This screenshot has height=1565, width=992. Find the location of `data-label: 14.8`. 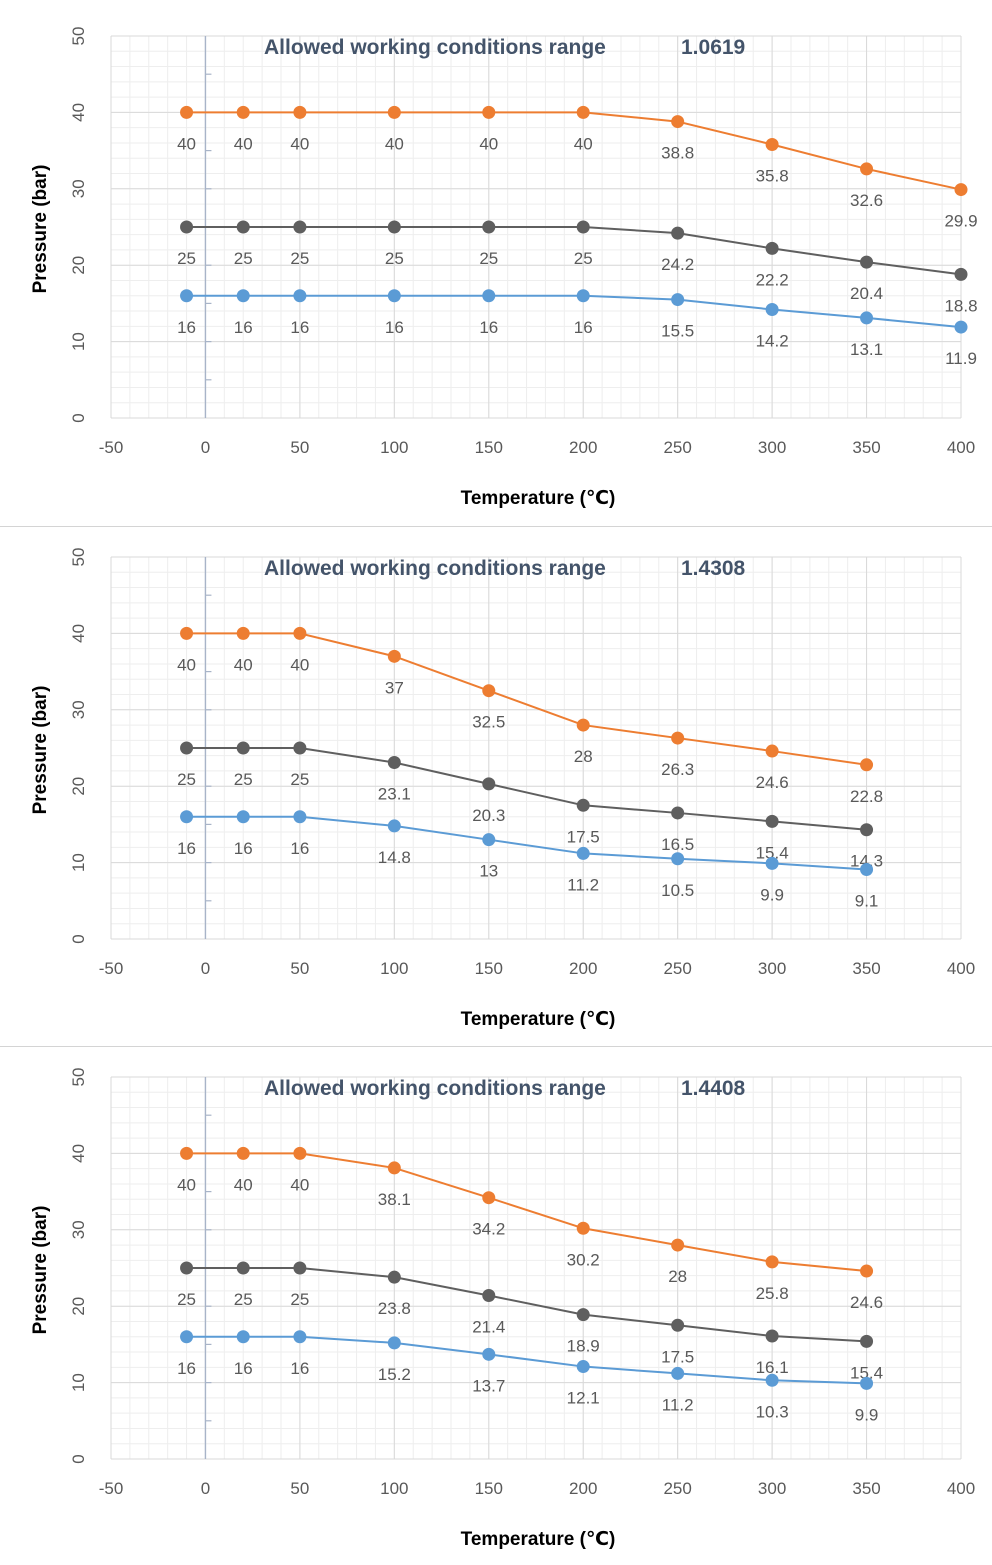

data-label: 14.8 is located at coordinates (394, 857).